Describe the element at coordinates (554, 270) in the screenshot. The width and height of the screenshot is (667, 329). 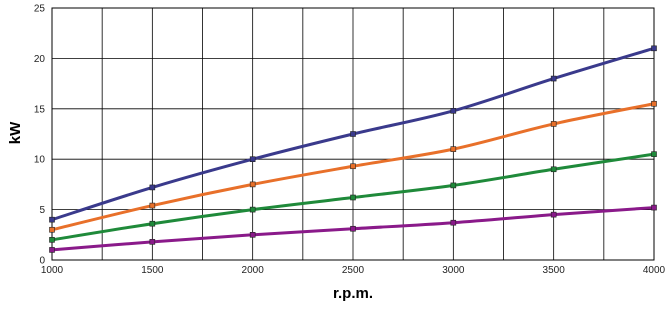
I see `x-tick-label: 3500` at that location.